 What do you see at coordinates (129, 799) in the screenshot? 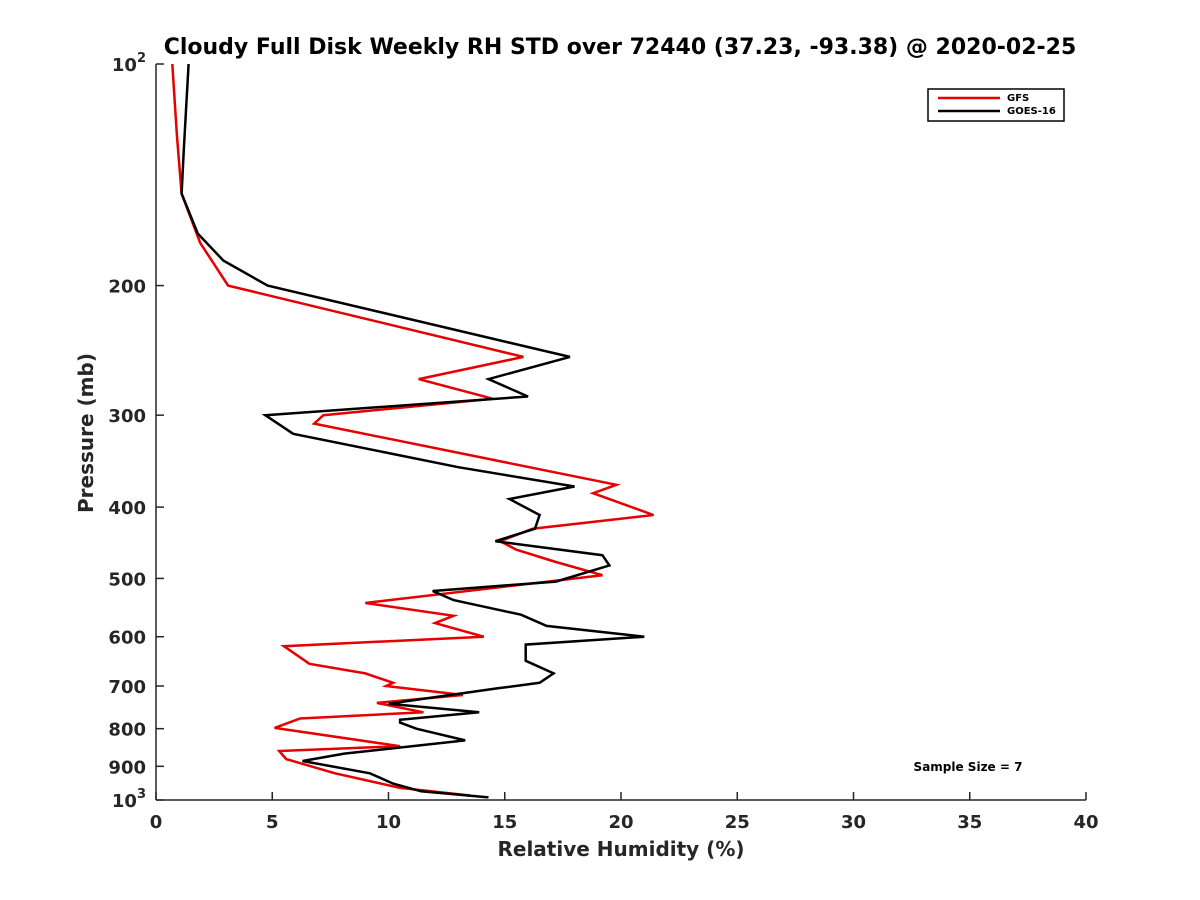
I see `y-tick-label: 10³` at bounding box center [129, 799].